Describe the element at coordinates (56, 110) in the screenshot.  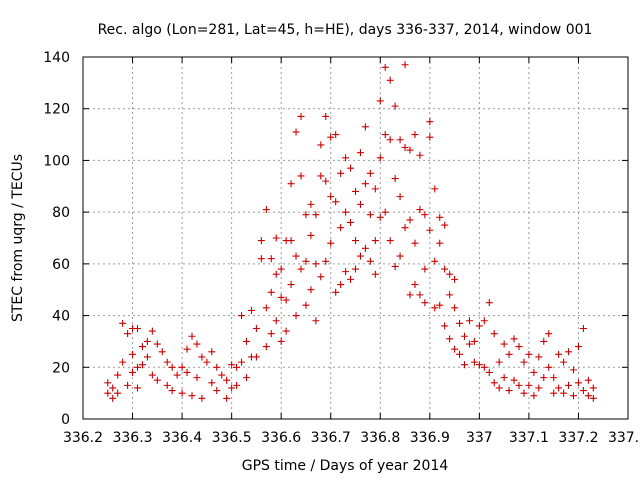
I see `y-tick-label: 120` at that location.